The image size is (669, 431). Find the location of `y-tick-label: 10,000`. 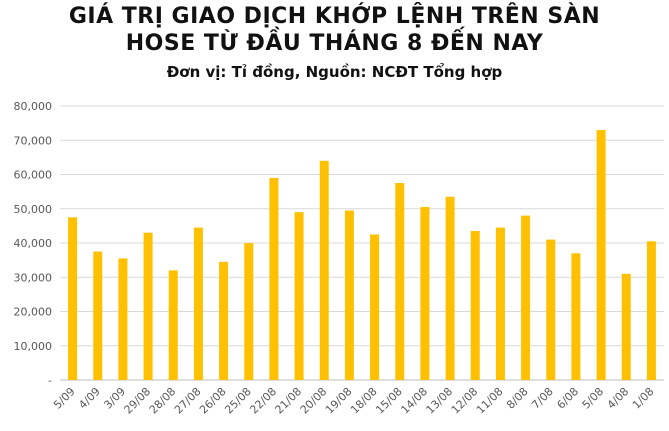

y-tick-label: 10,000 is located at coordinates (33, 346).